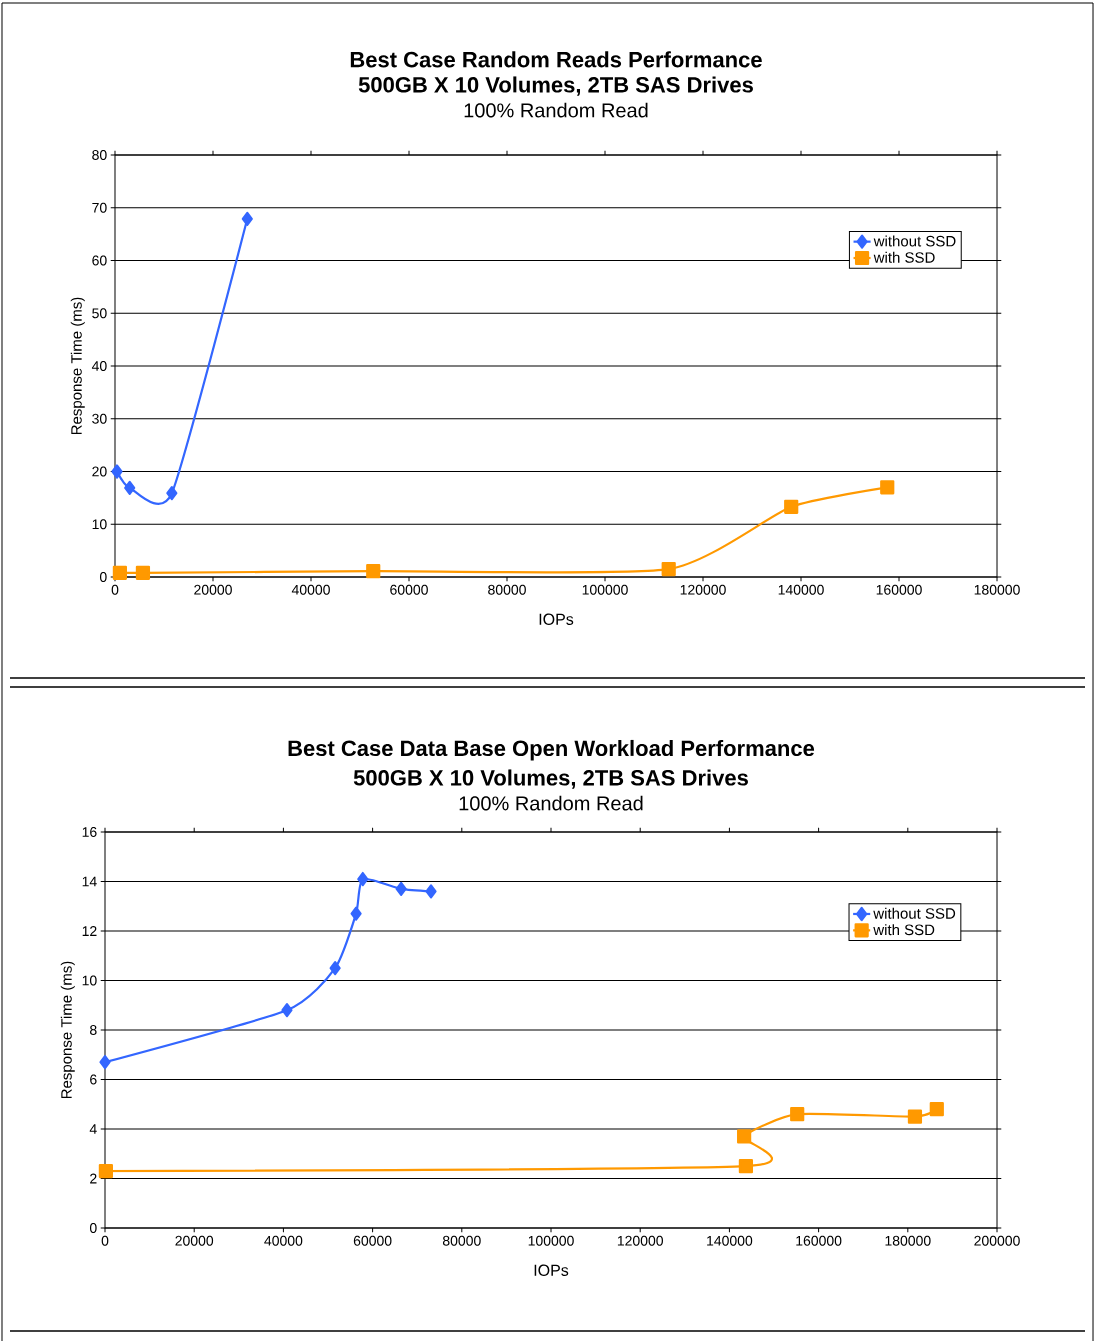 The height and width of the screenshot is (1343, 1095). What do you see at coordinates (115, 589) in the screenshot?
I see `x-tick-label: 0` at bounding box center [115, 589].